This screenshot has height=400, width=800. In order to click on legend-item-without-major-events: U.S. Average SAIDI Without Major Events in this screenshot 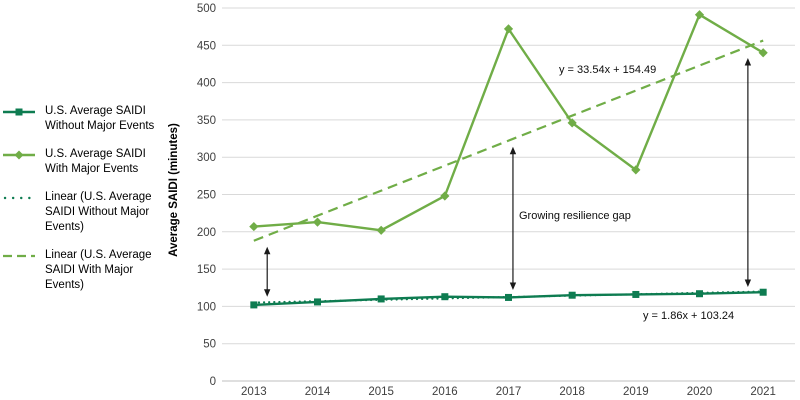, I will do `click(102, 119)`.